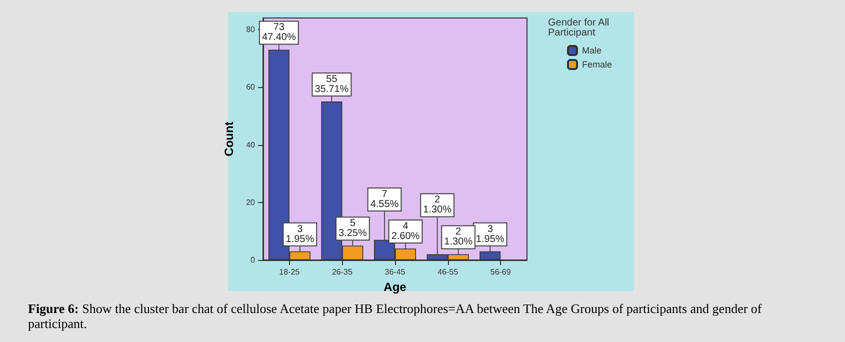  Describe the element at coordinates (289, 272) in the screenshot. I see `x-tick-label: 18-25` at that location.